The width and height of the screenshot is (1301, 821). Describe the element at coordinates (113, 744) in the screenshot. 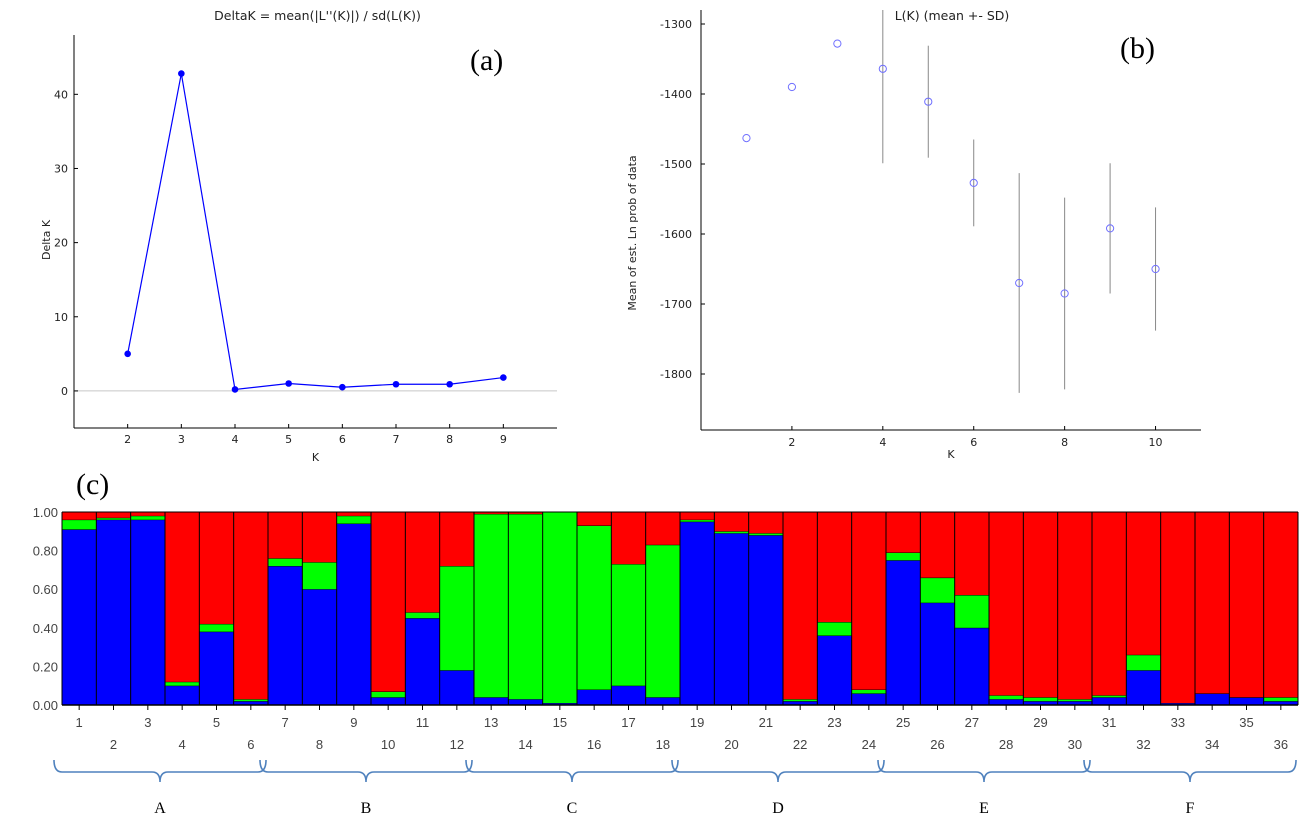

I see `panel-c-x-tick-label: 2` at that location.